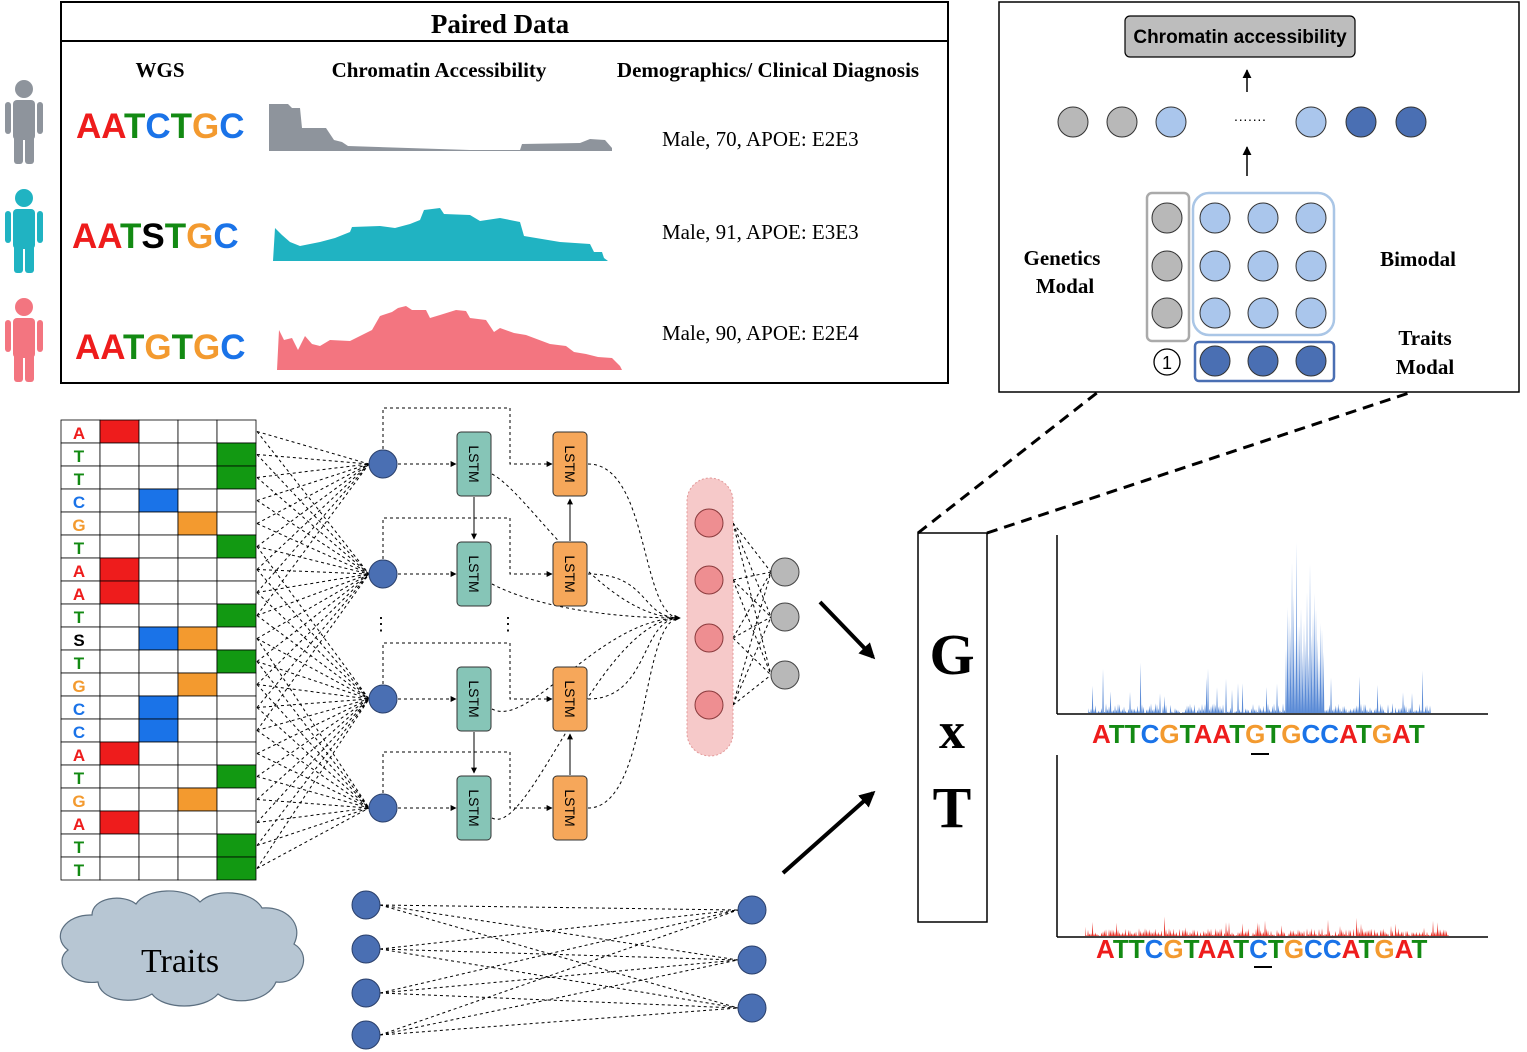 The height and width of the screenshot is (1052, 1527). I want to click on track-bottom-signal, so click(1267, 926).